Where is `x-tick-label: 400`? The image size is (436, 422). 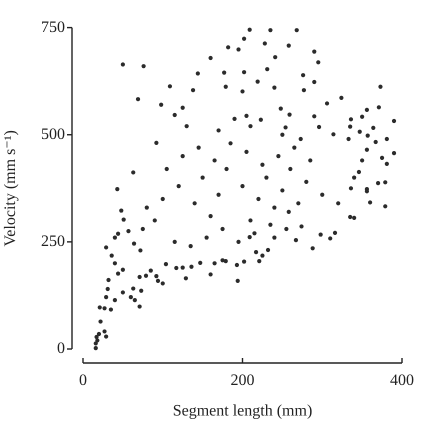
x-tick-label: 400 is located at coordinates (402, 380).